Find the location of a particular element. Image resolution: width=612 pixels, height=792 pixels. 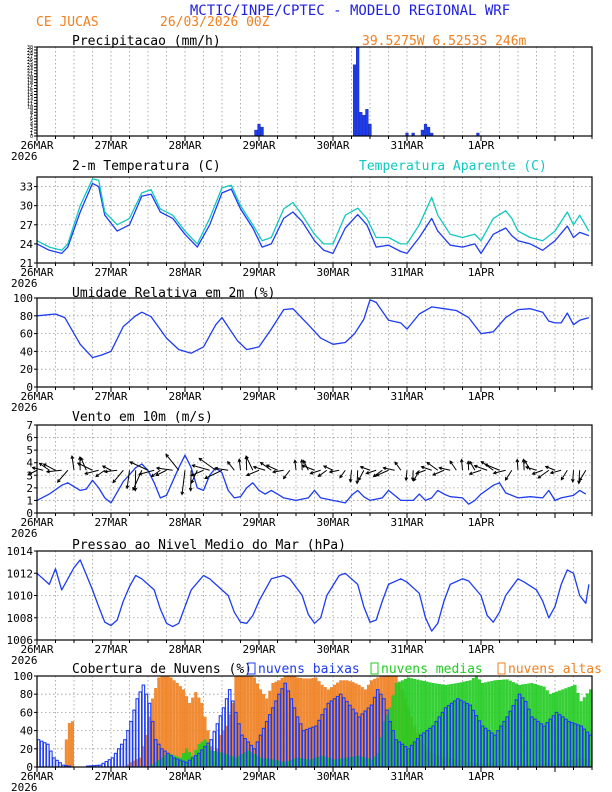

precip-ytick-label: 7 is located at coordinates (31, 116).